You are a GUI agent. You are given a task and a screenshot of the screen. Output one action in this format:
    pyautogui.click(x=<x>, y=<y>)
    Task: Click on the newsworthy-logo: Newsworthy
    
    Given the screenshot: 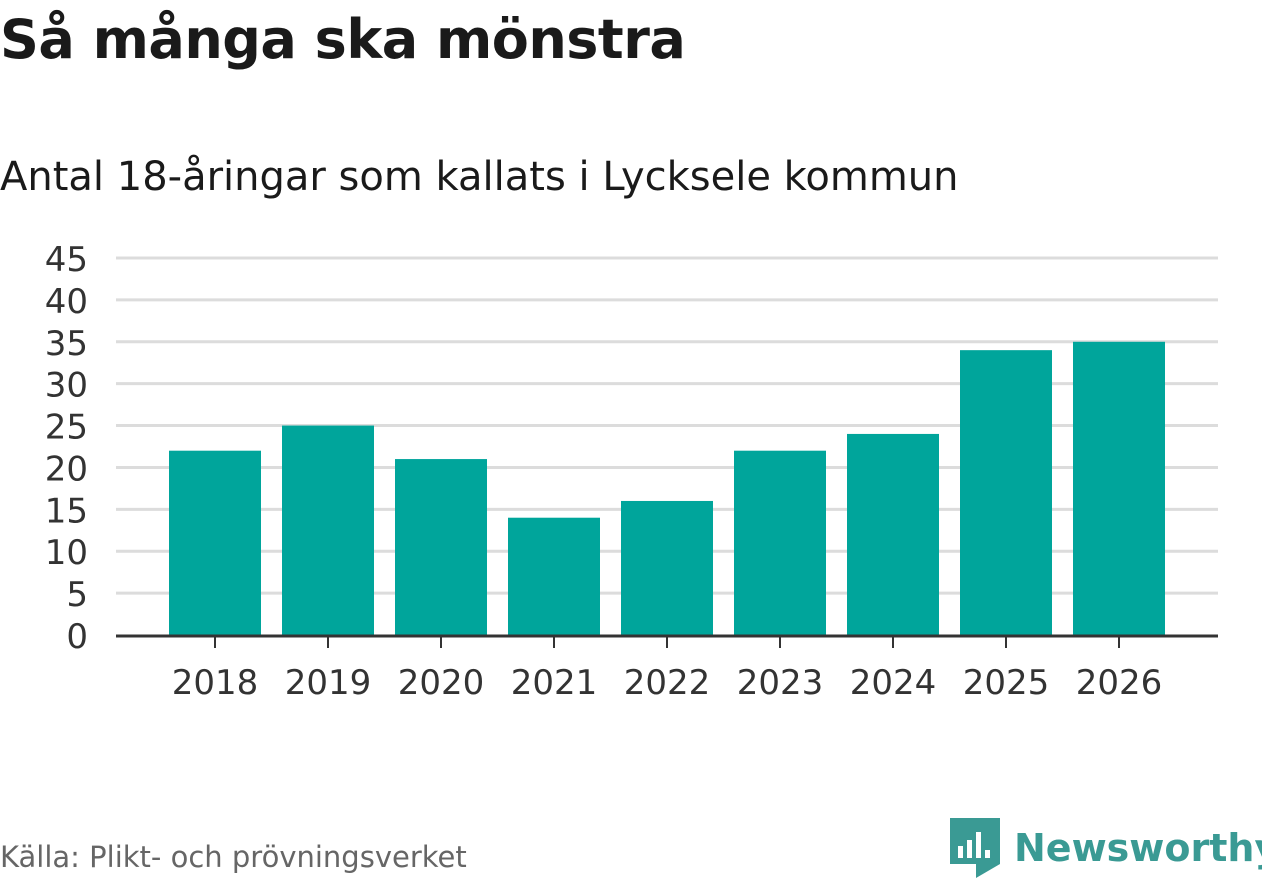 What is the action you would take?
    pyautogui.click(x=1106, y=848)
    